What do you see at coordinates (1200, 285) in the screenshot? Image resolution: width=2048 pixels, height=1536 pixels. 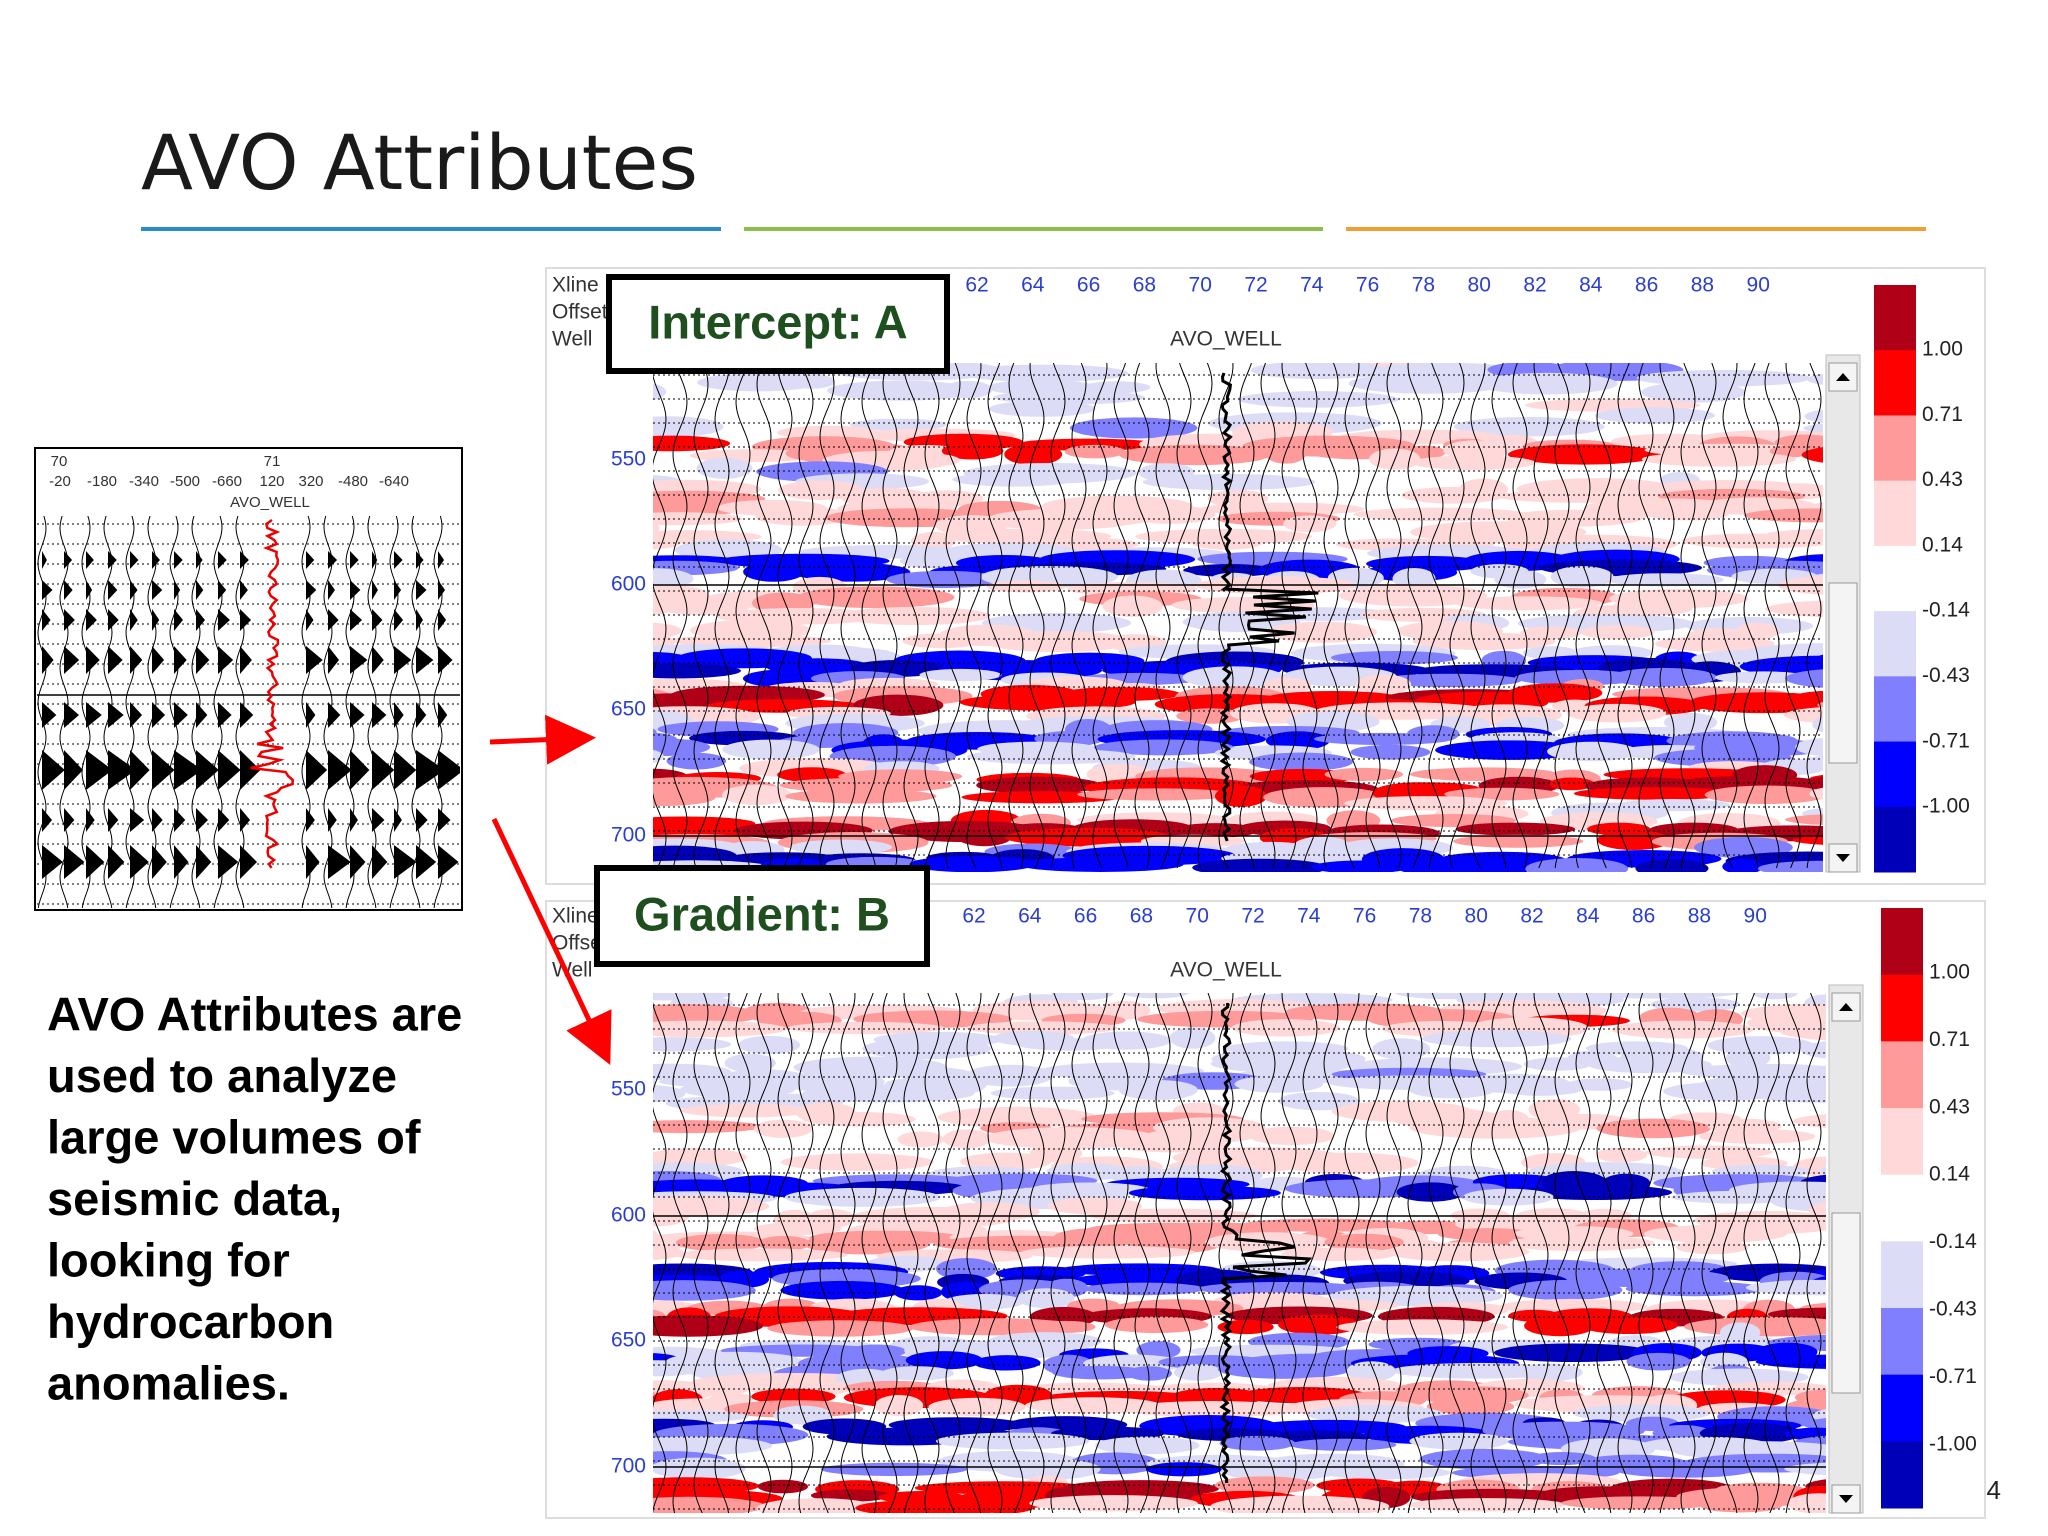 I see `xline-tick: 70` at bounding box center [1200, 285].